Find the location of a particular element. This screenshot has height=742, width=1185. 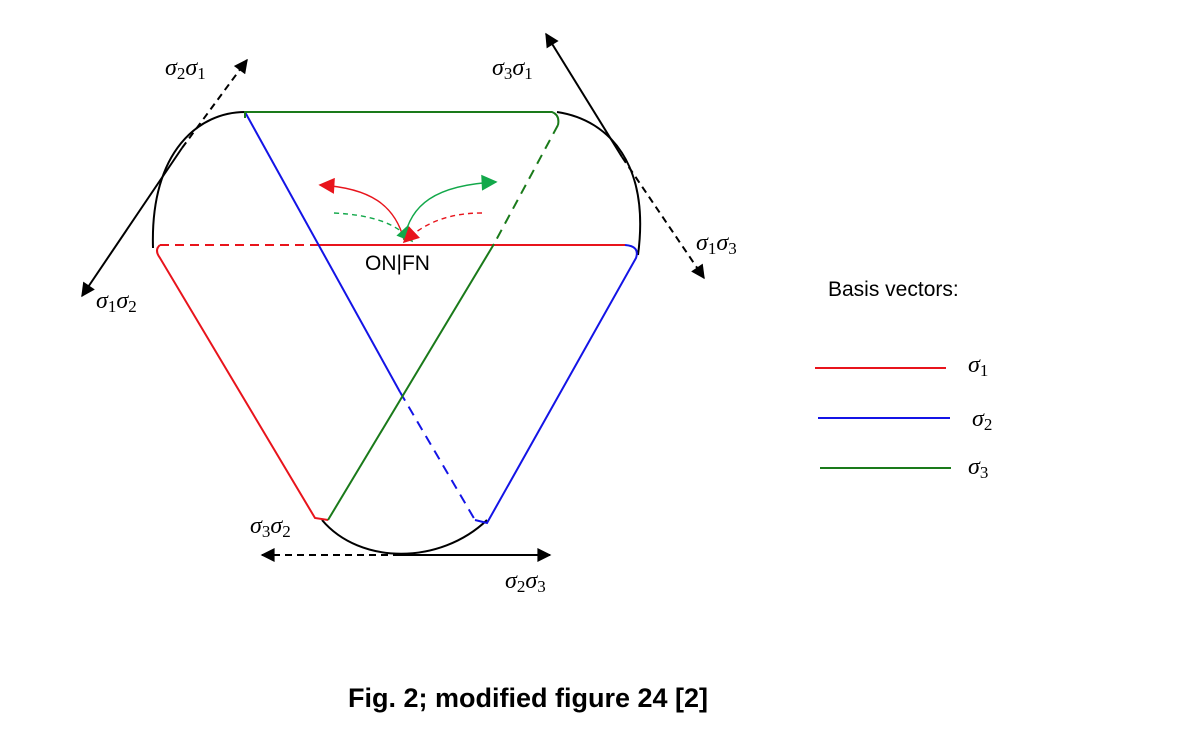

label-s2s1-a-sub: 2 is located at coordinates (181, 73).